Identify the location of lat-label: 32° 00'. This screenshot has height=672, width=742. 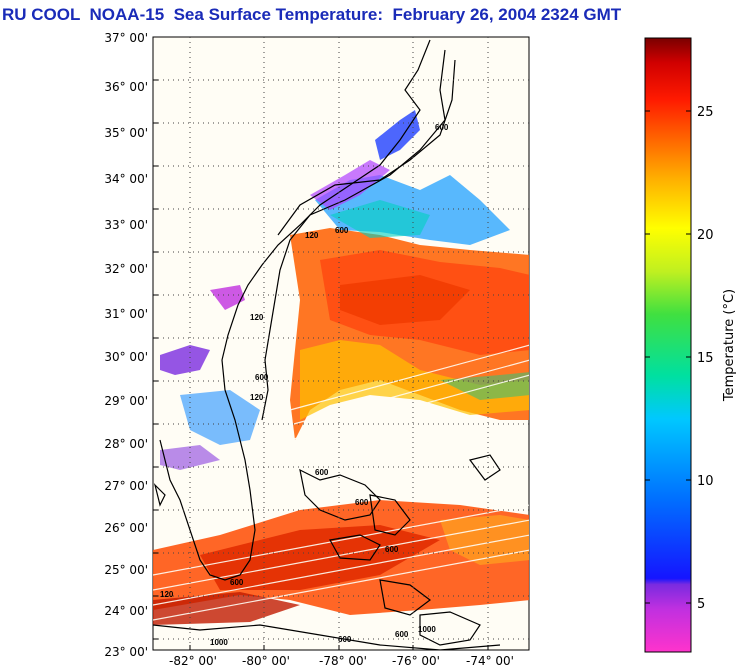
(126, 269).